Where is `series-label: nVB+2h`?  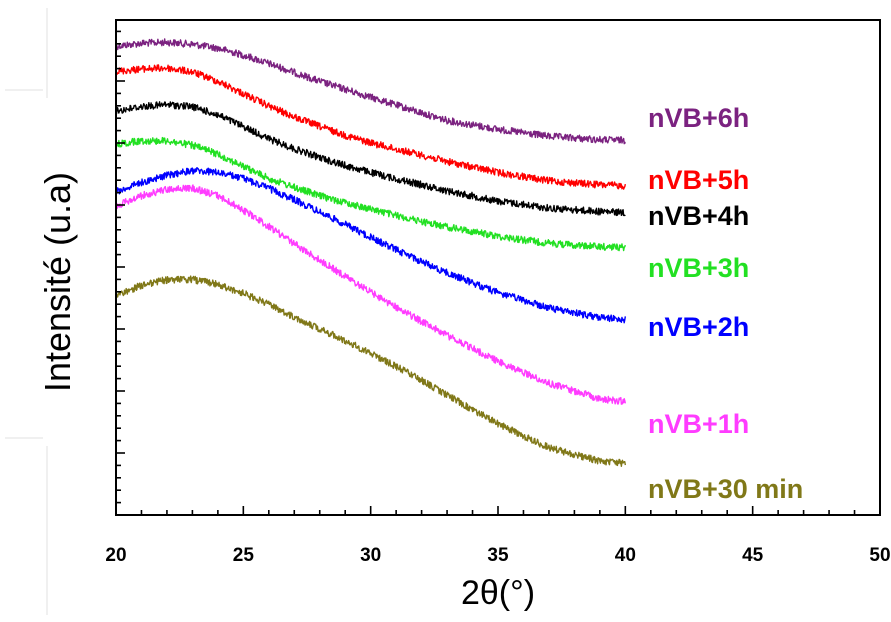 series-label: nVB+2h is located at coordinates (698, 327).